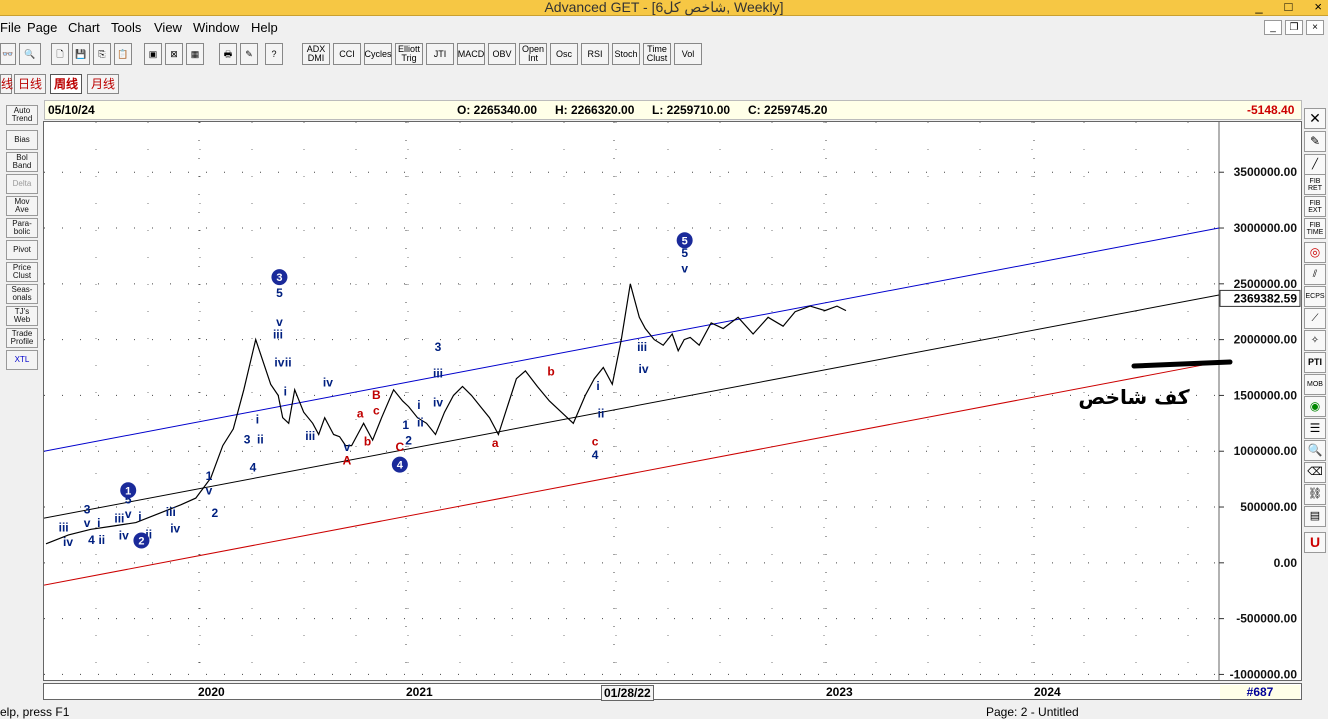  What do you see at coordinates (1315, 206) in the screenshot?
I see `fib-ext-button: FIB EXT` at bounding box center [1315, 206].